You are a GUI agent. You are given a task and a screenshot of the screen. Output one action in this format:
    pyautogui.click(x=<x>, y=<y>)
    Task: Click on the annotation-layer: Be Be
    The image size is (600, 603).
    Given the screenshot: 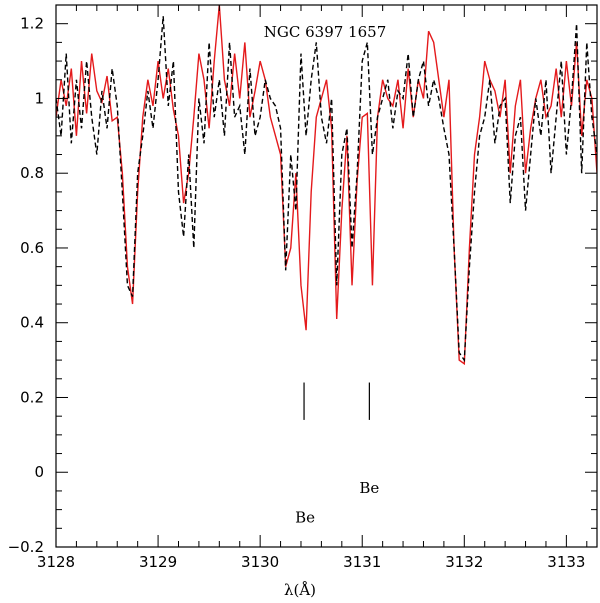 What is the action you would take?
    pyautogui.click(x=337, y=454)
    